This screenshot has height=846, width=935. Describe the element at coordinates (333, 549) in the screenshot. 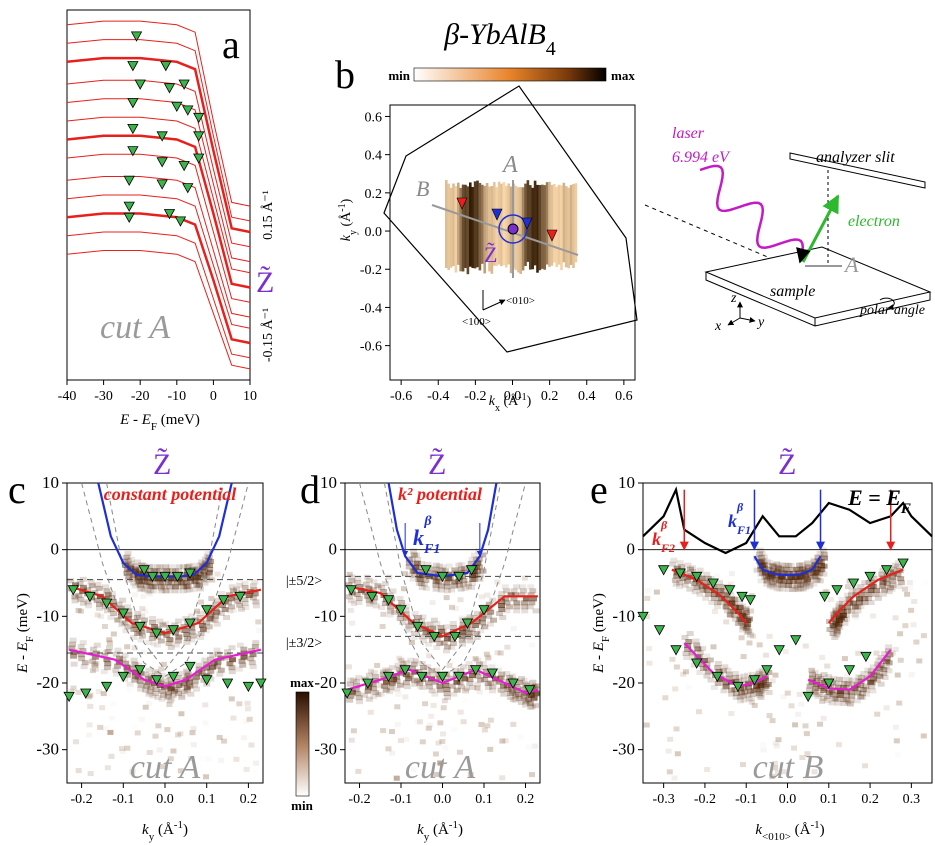

I see `y-tick-label: 0` at that location.